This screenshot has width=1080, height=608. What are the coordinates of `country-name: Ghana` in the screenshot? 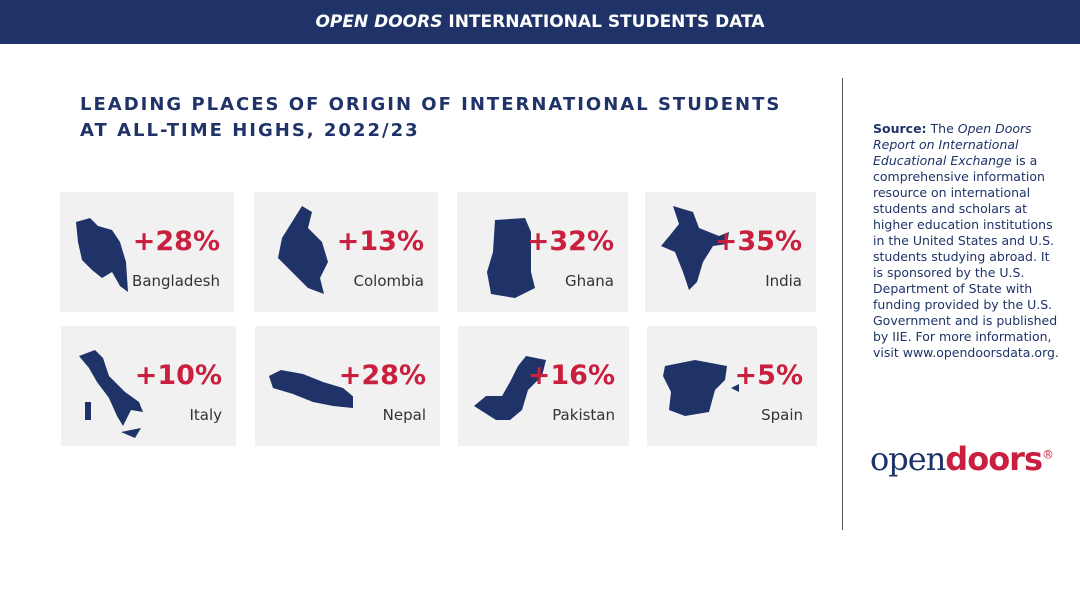 It's located at (589, 281).